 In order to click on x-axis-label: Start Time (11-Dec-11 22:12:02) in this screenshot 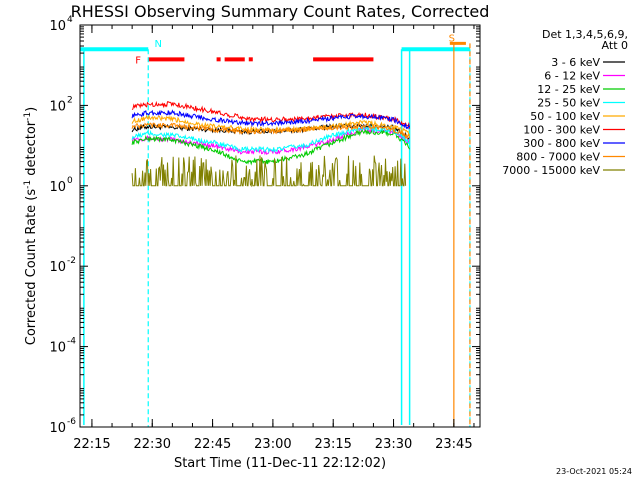, I will do `click(280, 463)`.